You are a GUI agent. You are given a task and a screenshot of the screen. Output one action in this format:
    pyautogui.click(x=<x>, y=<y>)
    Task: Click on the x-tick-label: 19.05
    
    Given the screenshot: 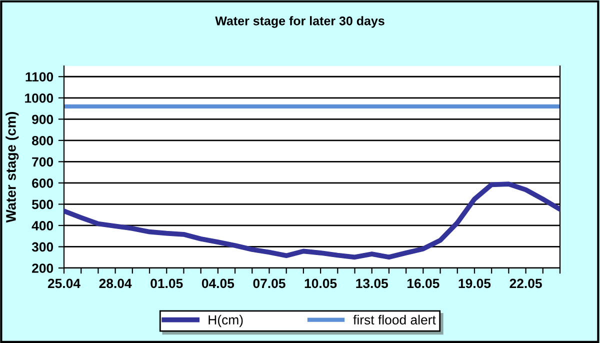 What is the action you would take?
    pyautogui.click(x=474, y=283)
    